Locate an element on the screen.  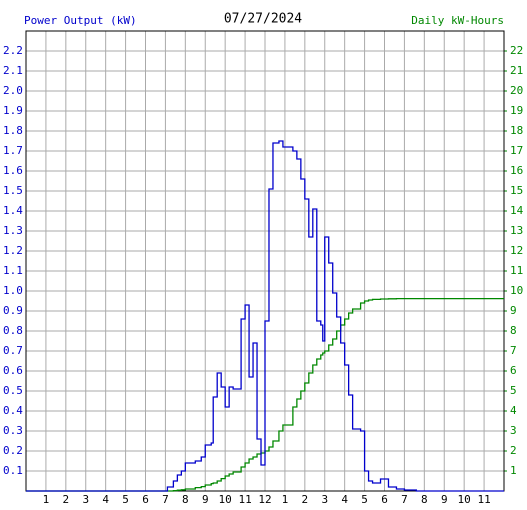
y-tick-label: 0.4 is located at coordinates (13, 410).